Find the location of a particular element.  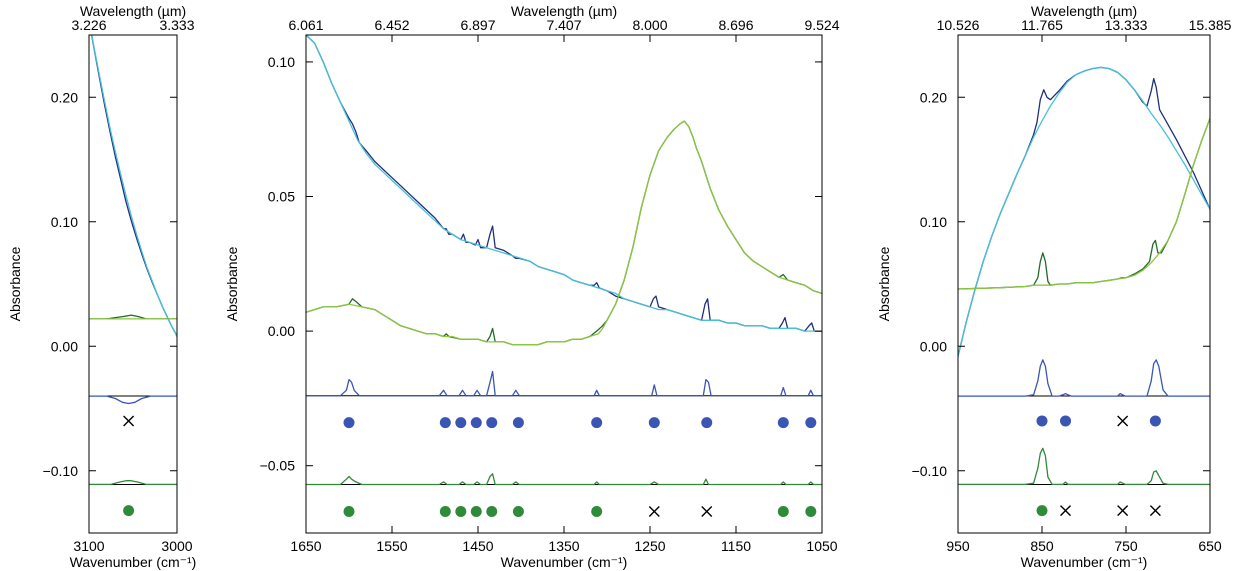

x-tick-label: 1050 is located at coordinates (821, 546).